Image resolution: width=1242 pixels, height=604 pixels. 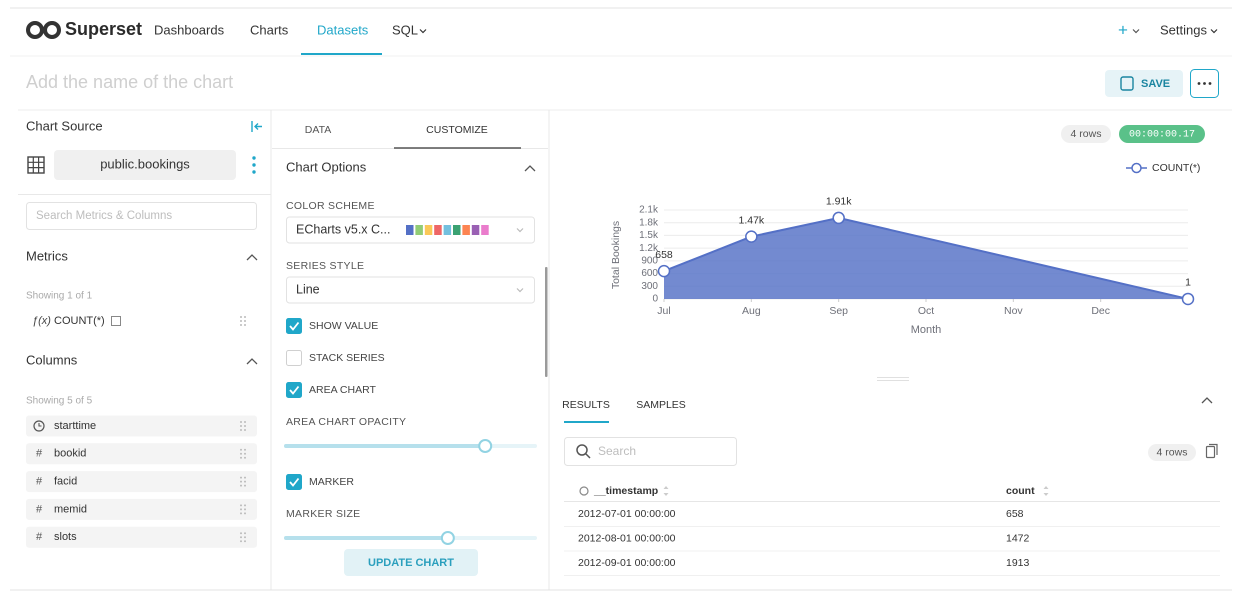 What do you see at coordinates (926, 311) in the screenshot?
I see `x-tick-label: Oct` at bounding box center [926, 311].